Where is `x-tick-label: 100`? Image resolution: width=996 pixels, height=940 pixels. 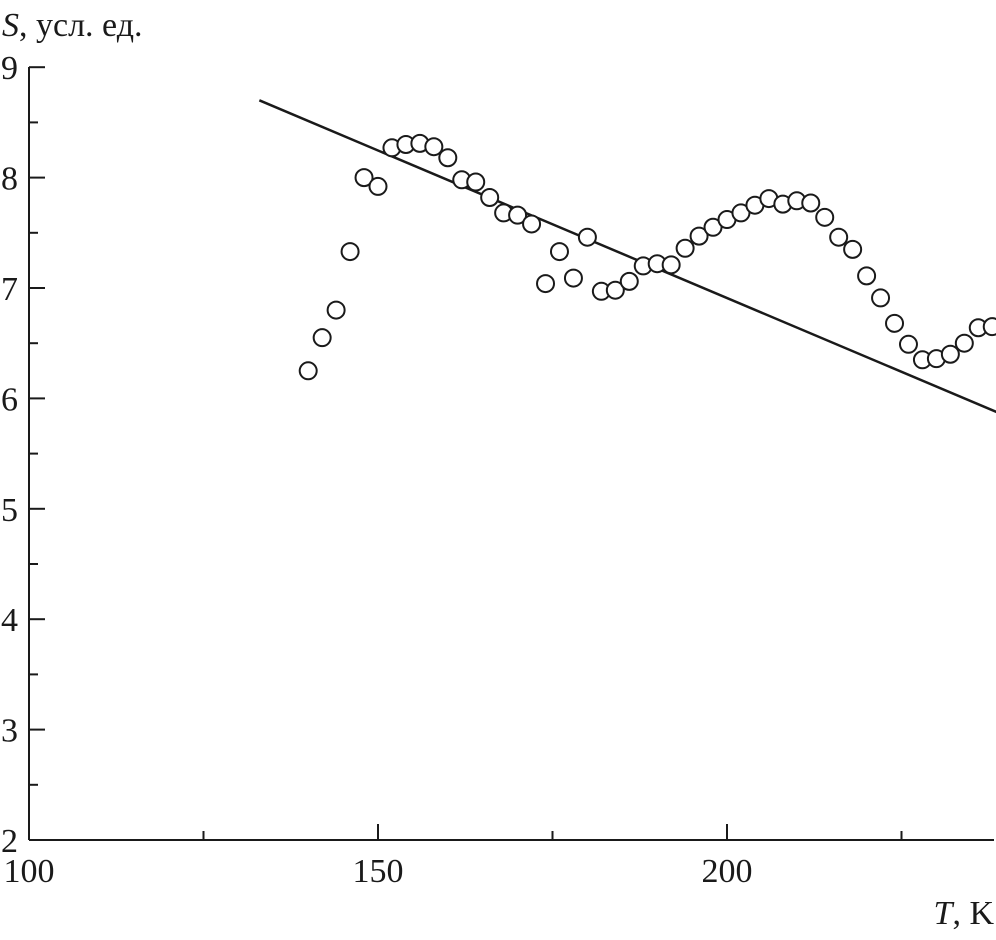 x-tick-label: 100 is located at coordinates (29, 871).